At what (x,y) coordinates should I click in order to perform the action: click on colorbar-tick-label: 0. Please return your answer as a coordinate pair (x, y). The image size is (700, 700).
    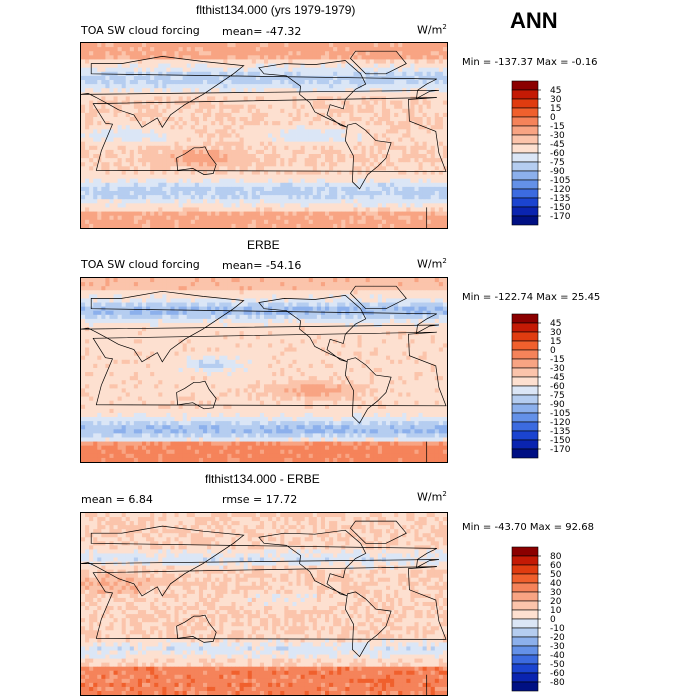
    Looking at the image, I should click on (553, 118).